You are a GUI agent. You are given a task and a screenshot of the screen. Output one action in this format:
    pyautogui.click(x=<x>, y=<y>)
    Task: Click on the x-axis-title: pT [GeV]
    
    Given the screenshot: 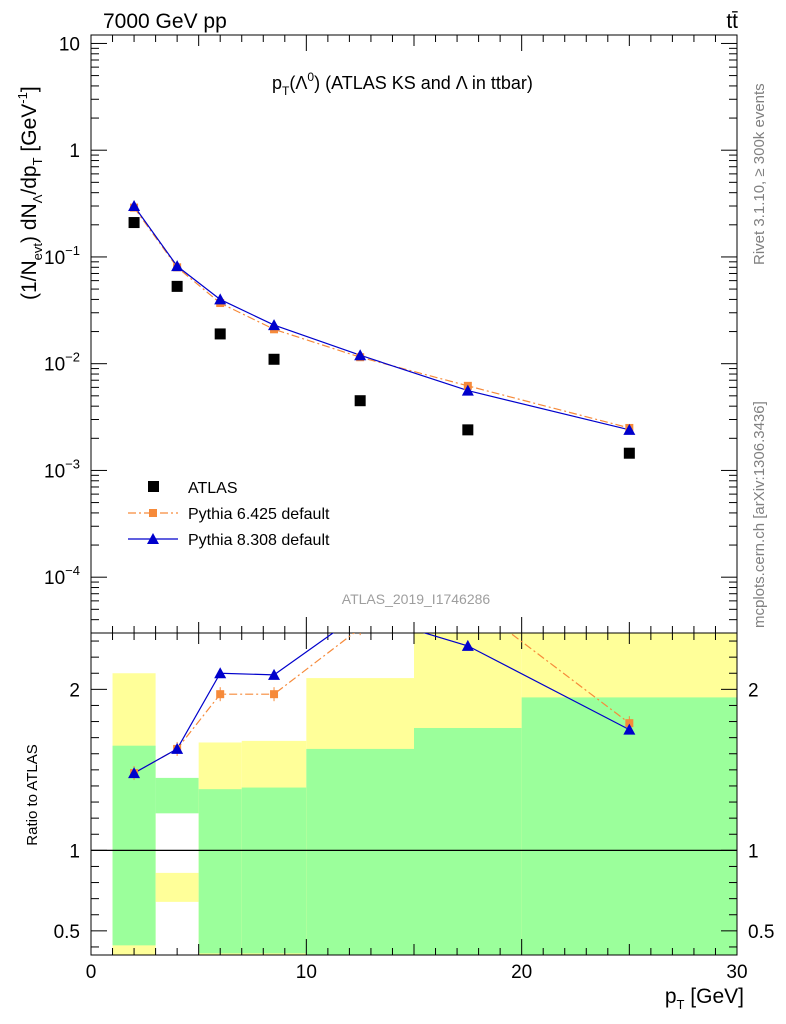 What is the action you would take?
    pyautogui.click(x=704, y=998)
    